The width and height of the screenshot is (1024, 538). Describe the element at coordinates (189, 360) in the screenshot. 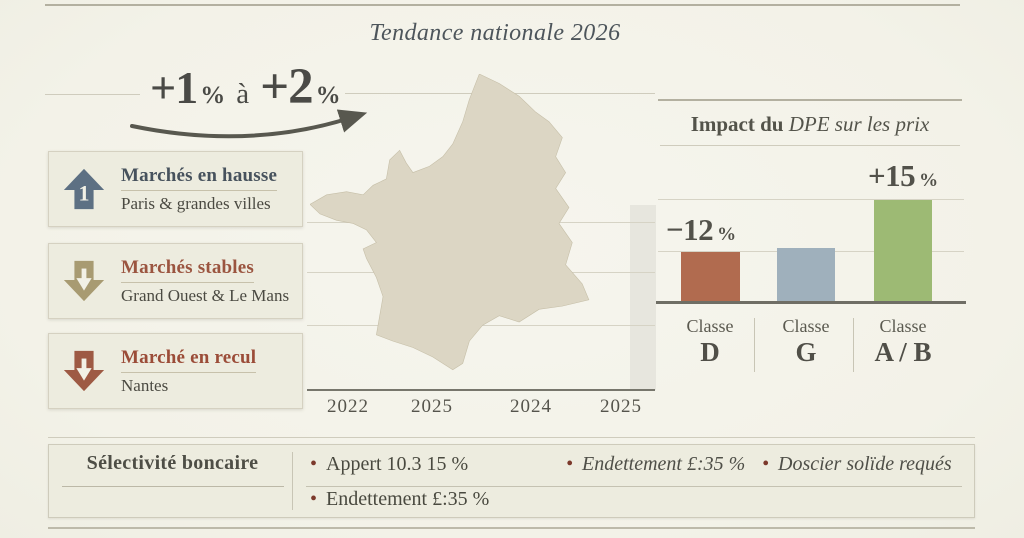

I see `card-title: Marché en recul` at that location.